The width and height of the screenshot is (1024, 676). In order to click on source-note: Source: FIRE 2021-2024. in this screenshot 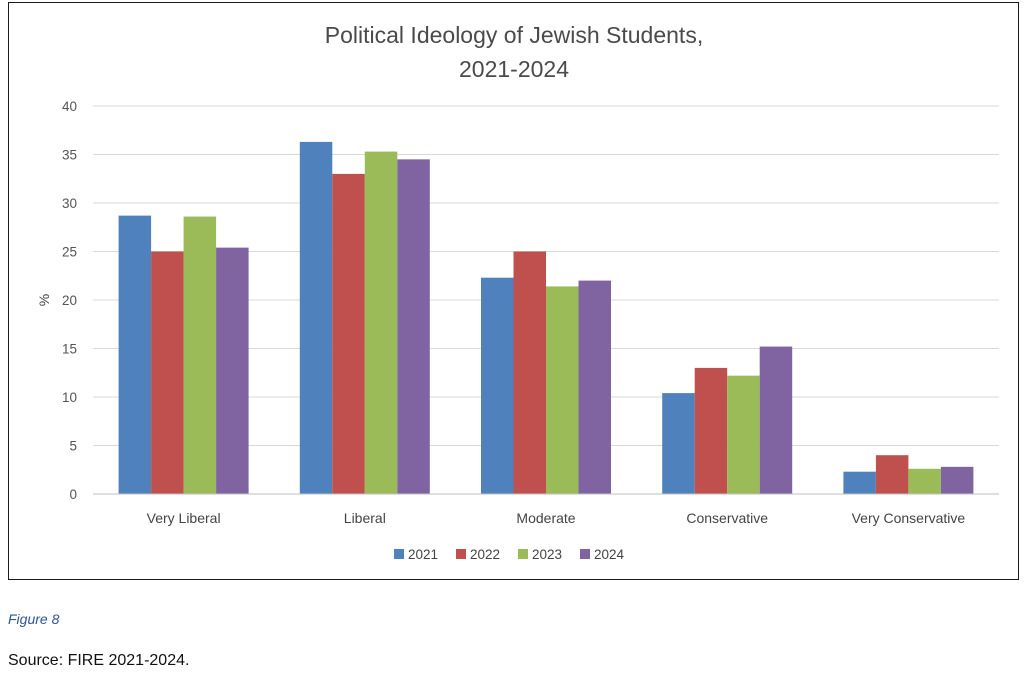, I will do `click(99, 660)`.